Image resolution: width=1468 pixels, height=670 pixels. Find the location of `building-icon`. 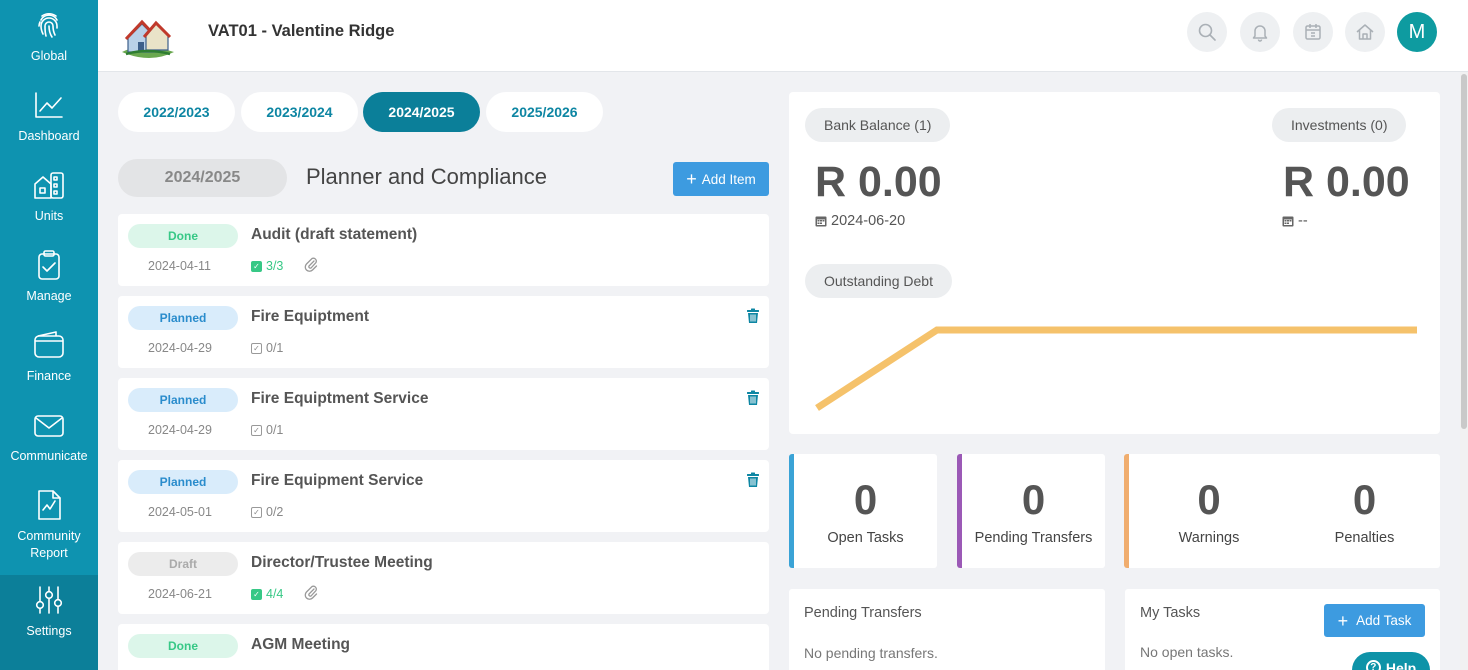

building-icon is located at coordinates (49, 185).